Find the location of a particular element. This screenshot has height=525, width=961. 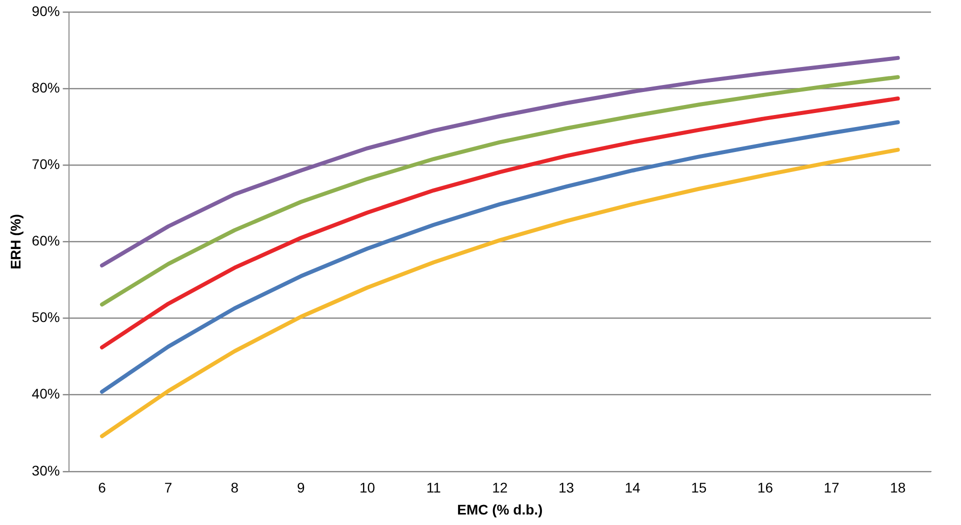

x-tick-label: 17 is located at coordinates (832, 488).